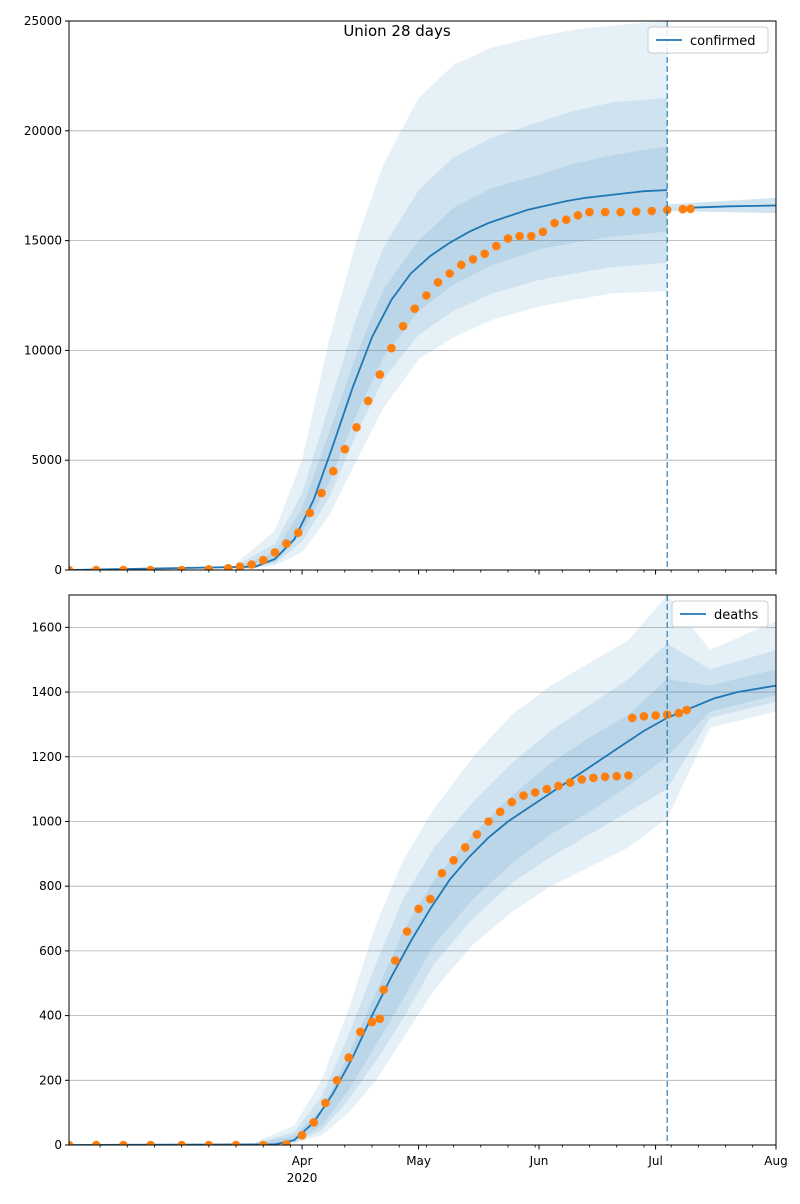 This screenshot has width=800, height=1204. I want to click on chart-1-y-tick-label: 0, so click(58, 570).